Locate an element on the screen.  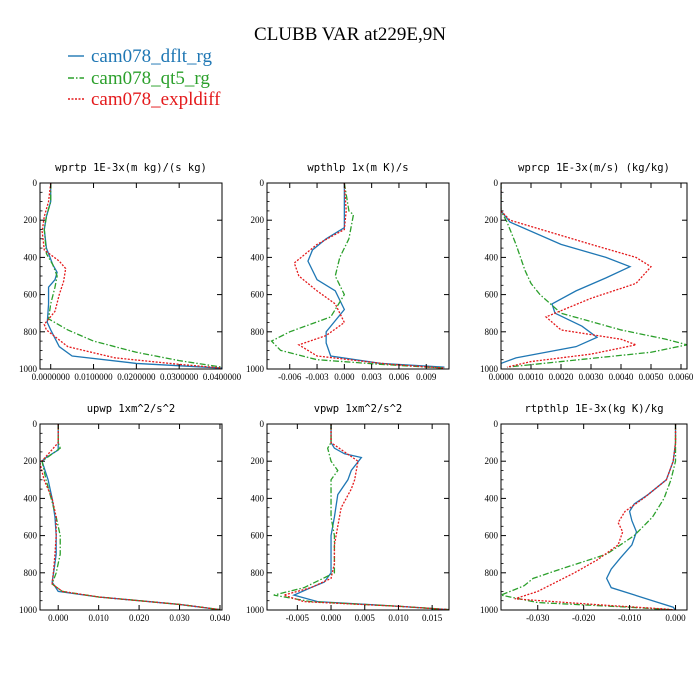
x-tick-label: 0.0400000 is located at coordinates (222, 377).